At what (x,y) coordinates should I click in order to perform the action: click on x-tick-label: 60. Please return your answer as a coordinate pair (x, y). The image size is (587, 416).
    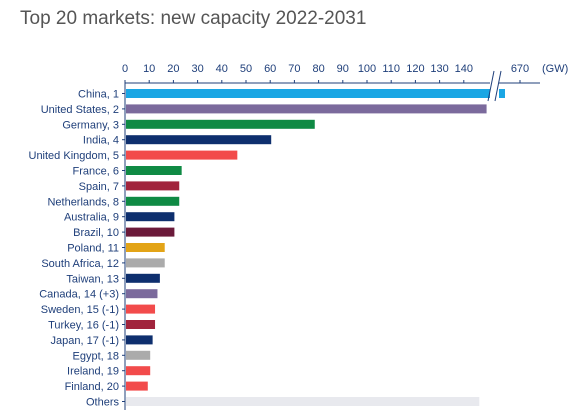
    Looking at the image, I should click on (270, 69).